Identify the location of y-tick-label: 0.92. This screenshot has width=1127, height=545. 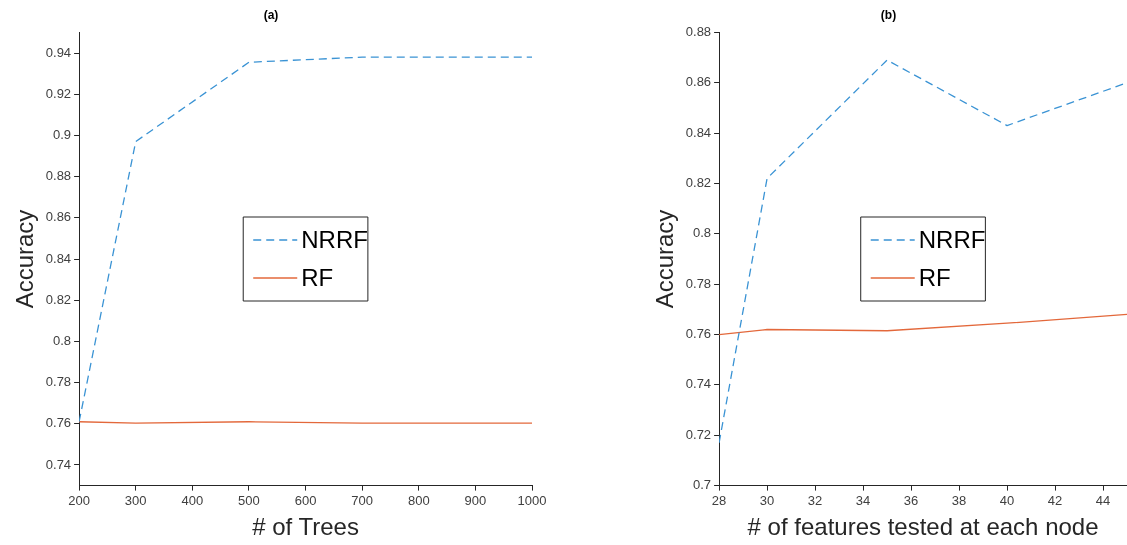
(58, 93).